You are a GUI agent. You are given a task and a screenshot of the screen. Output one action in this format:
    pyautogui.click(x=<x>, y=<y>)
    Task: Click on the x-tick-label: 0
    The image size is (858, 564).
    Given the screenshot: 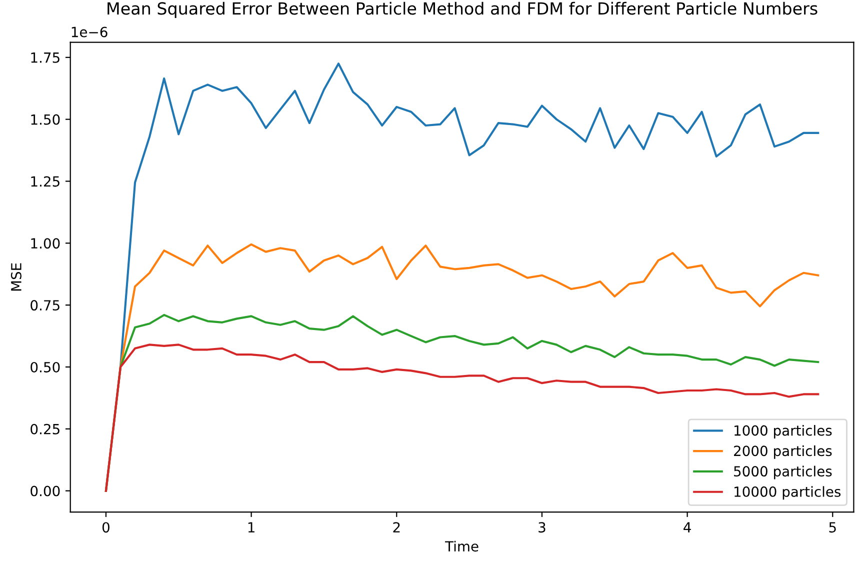 What is the action you would take?
    pyautogui.click(x=106, y=527)
    